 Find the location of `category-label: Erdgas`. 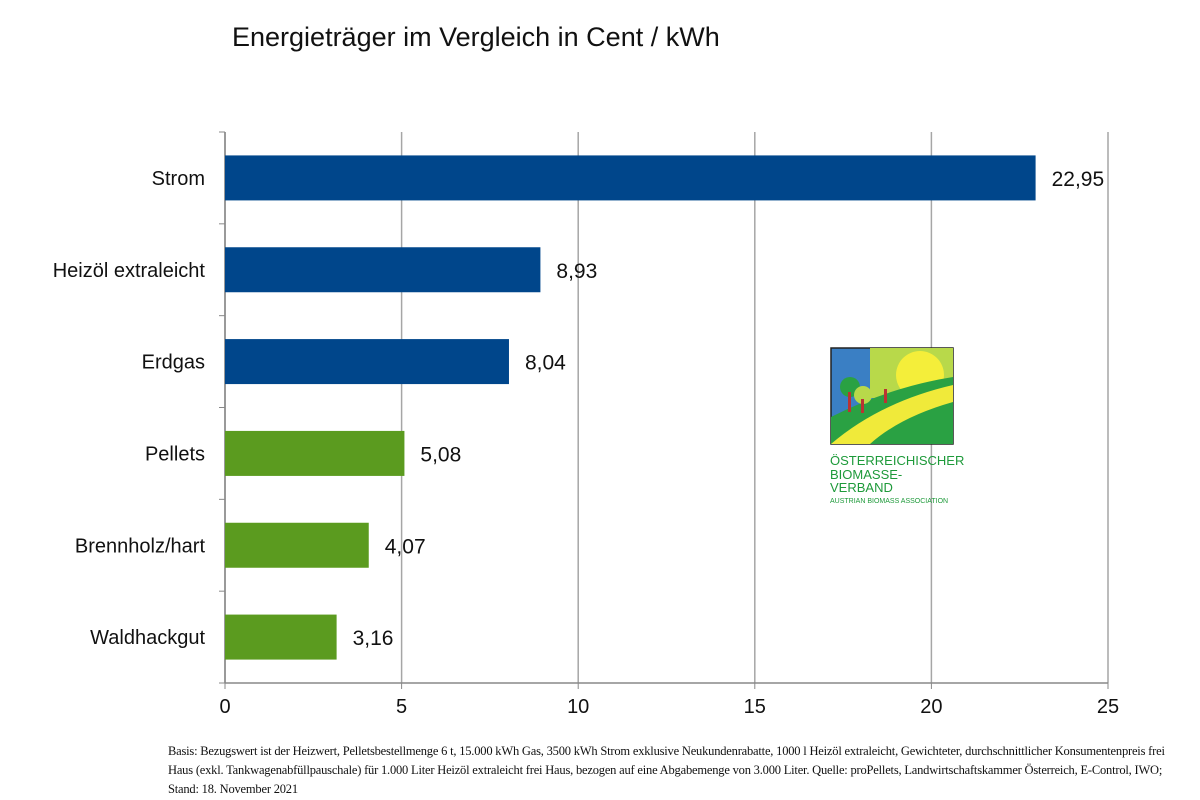

category-label: Erdgas is located at coordinates (173, 363).